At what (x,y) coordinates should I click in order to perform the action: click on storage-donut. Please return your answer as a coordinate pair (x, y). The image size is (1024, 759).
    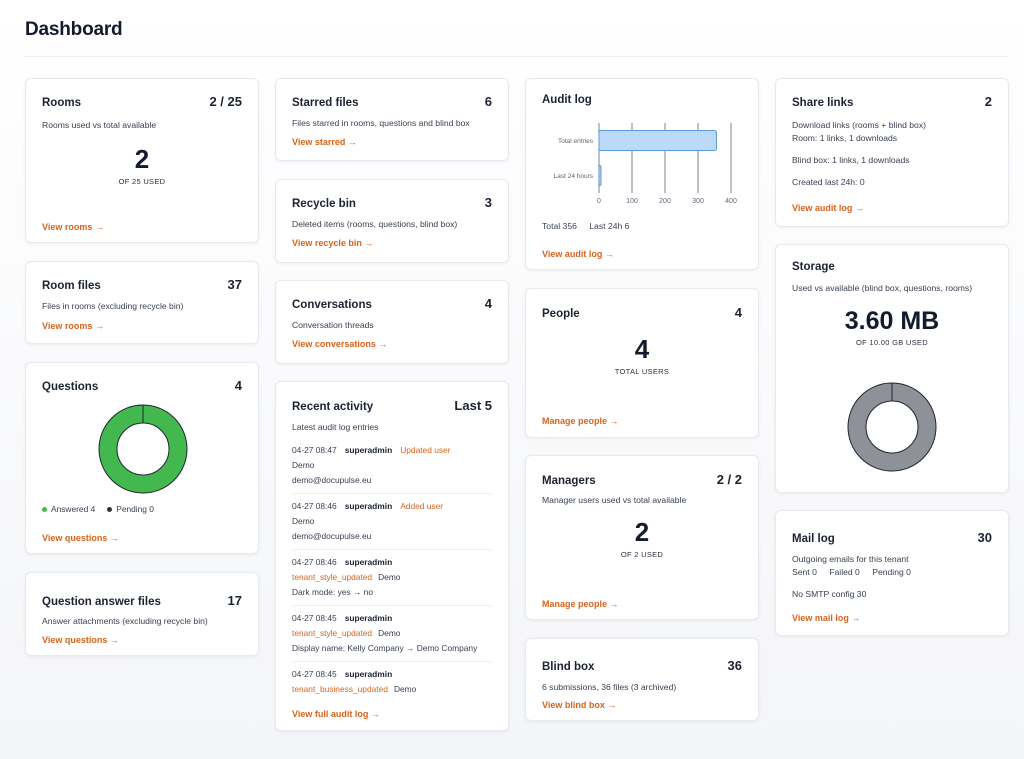
    Looking at the image, I should click on (892, 427).